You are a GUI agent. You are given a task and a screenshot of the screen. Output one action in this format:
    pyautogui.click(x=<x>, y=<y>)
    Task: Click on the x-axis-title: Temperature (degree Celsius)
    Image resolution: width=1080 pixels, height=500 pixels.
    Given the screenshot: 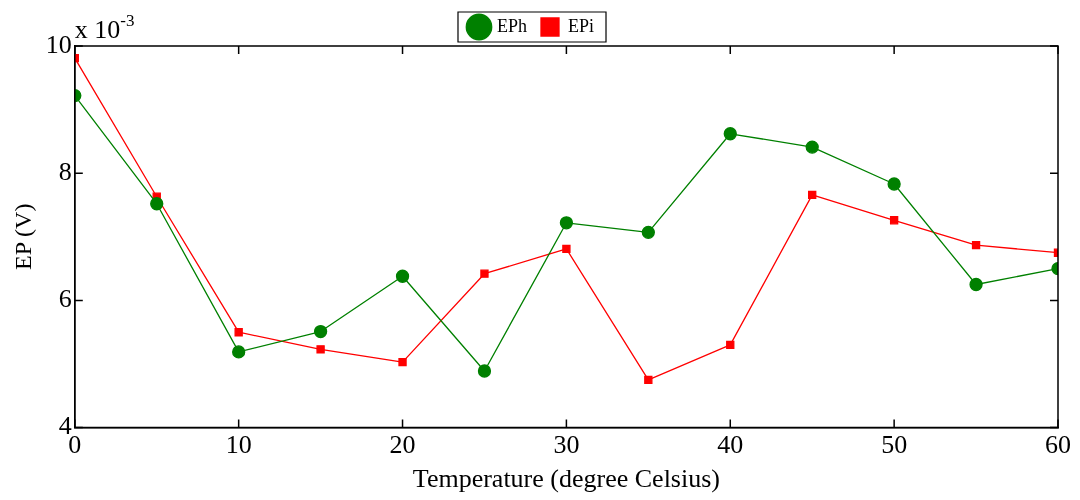 What is the action you would take?
    pyautogui.click(x=566, y=479)
    